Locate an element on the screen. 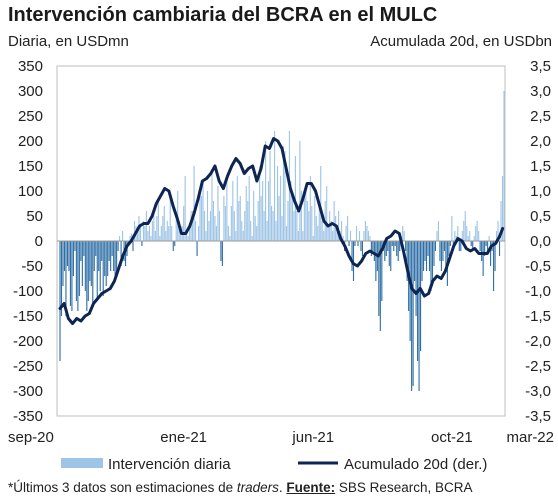  right-tick-label: -0,5 is located at coordinates (538, 266).